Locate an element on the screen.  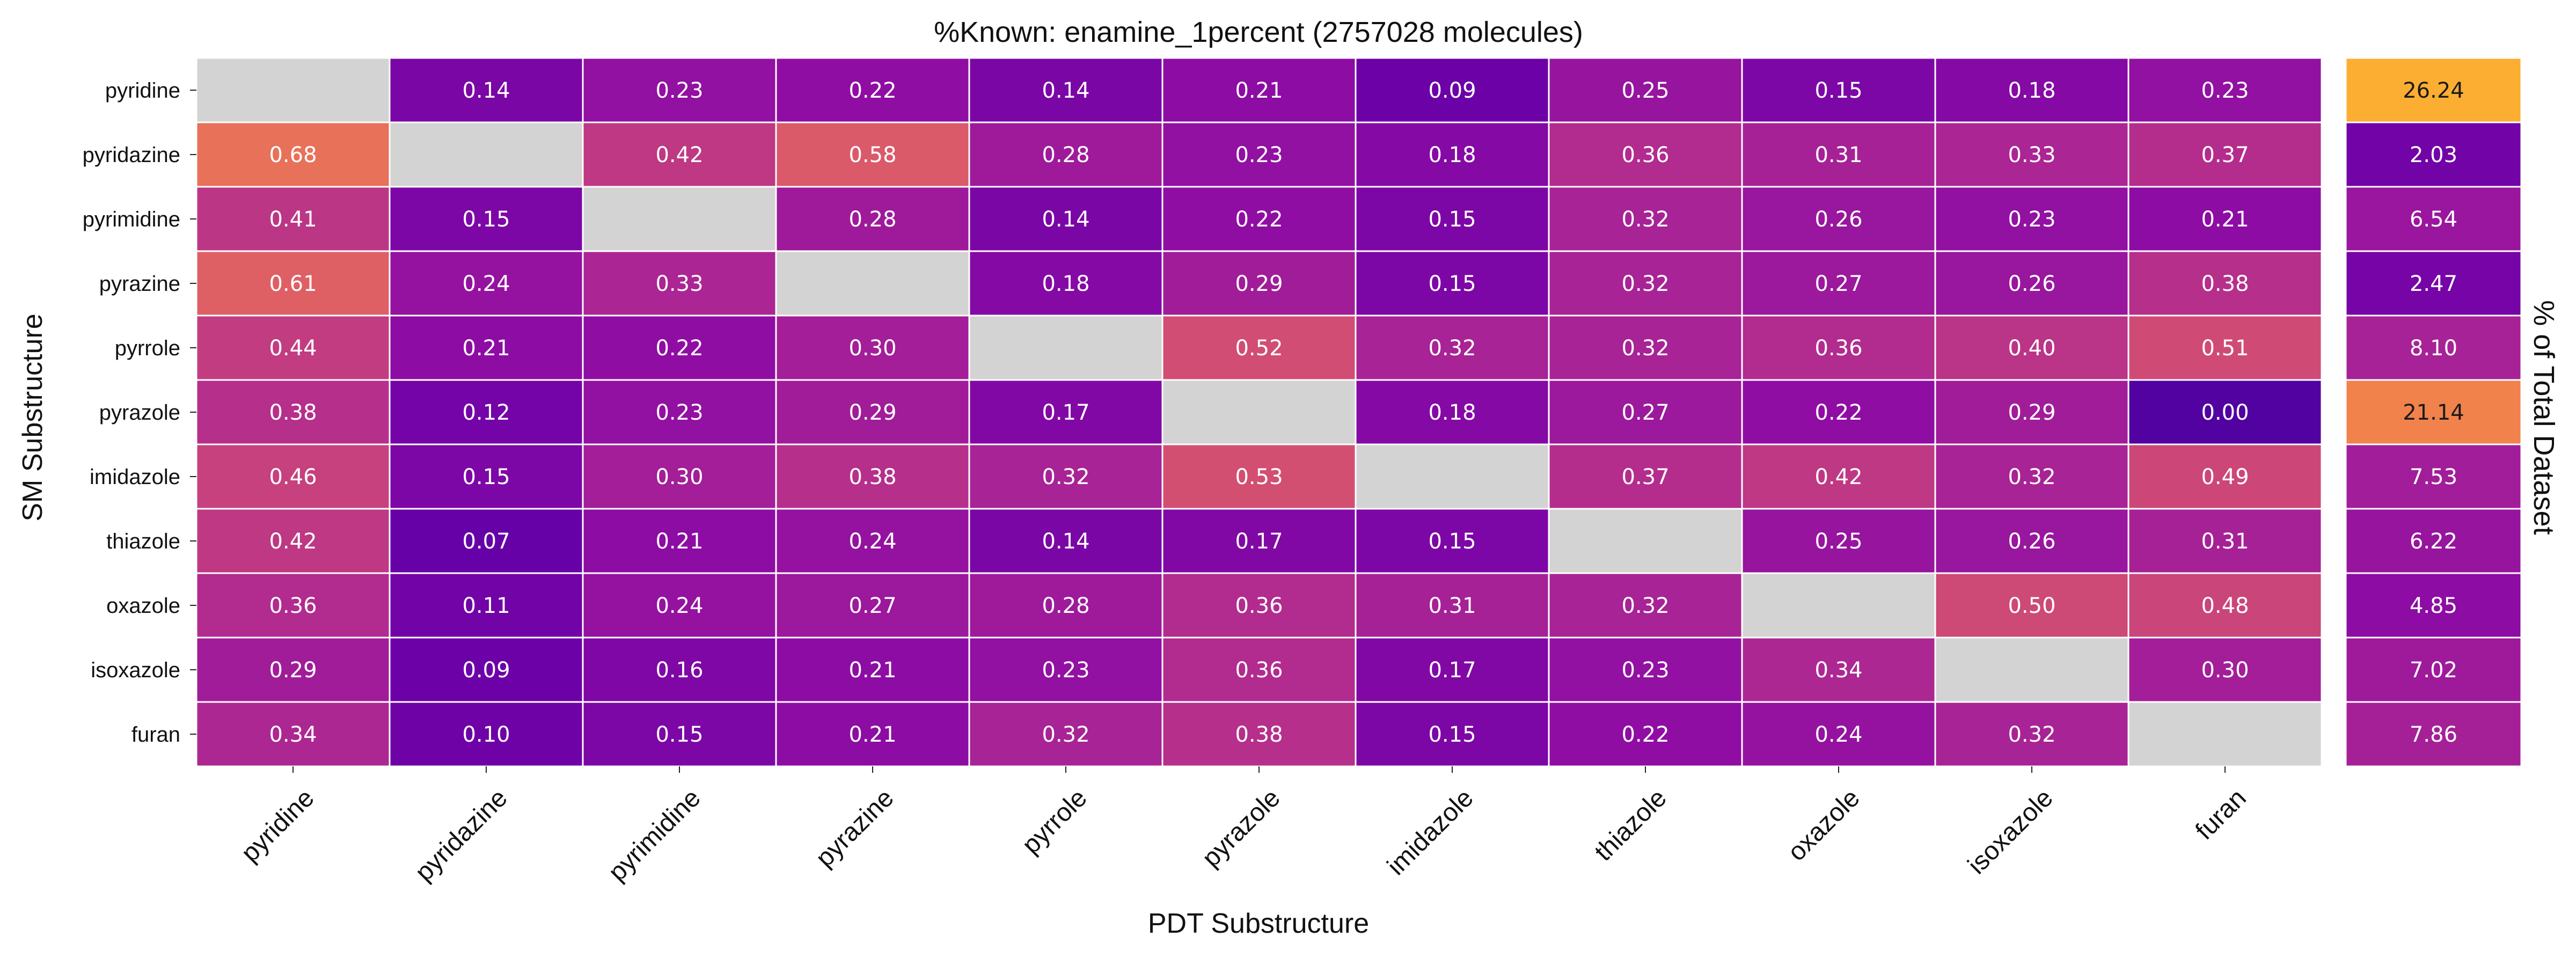
total-value-label: 21.14 is located at coordinates (2433, 412).